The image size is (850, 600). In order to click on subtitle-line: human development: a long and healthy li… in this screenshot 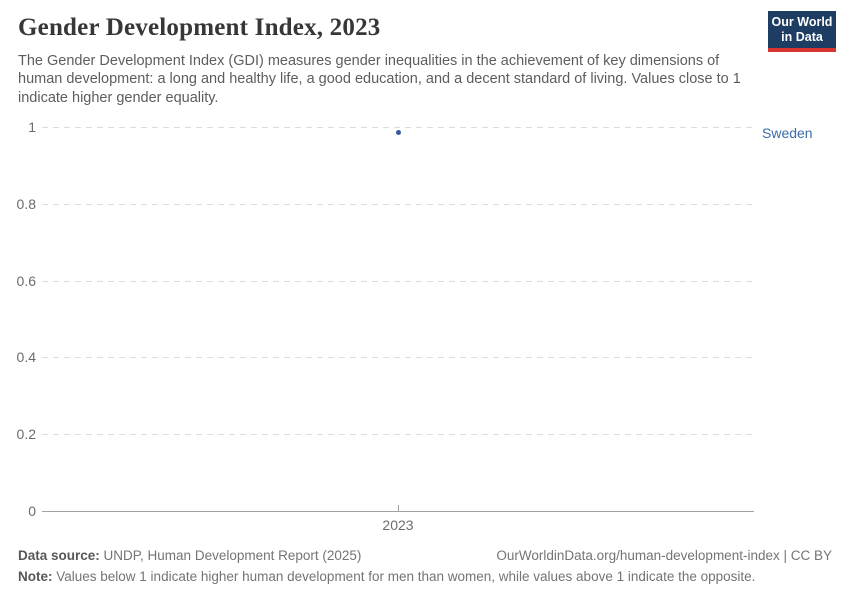, I will do `click(373, 79)`.